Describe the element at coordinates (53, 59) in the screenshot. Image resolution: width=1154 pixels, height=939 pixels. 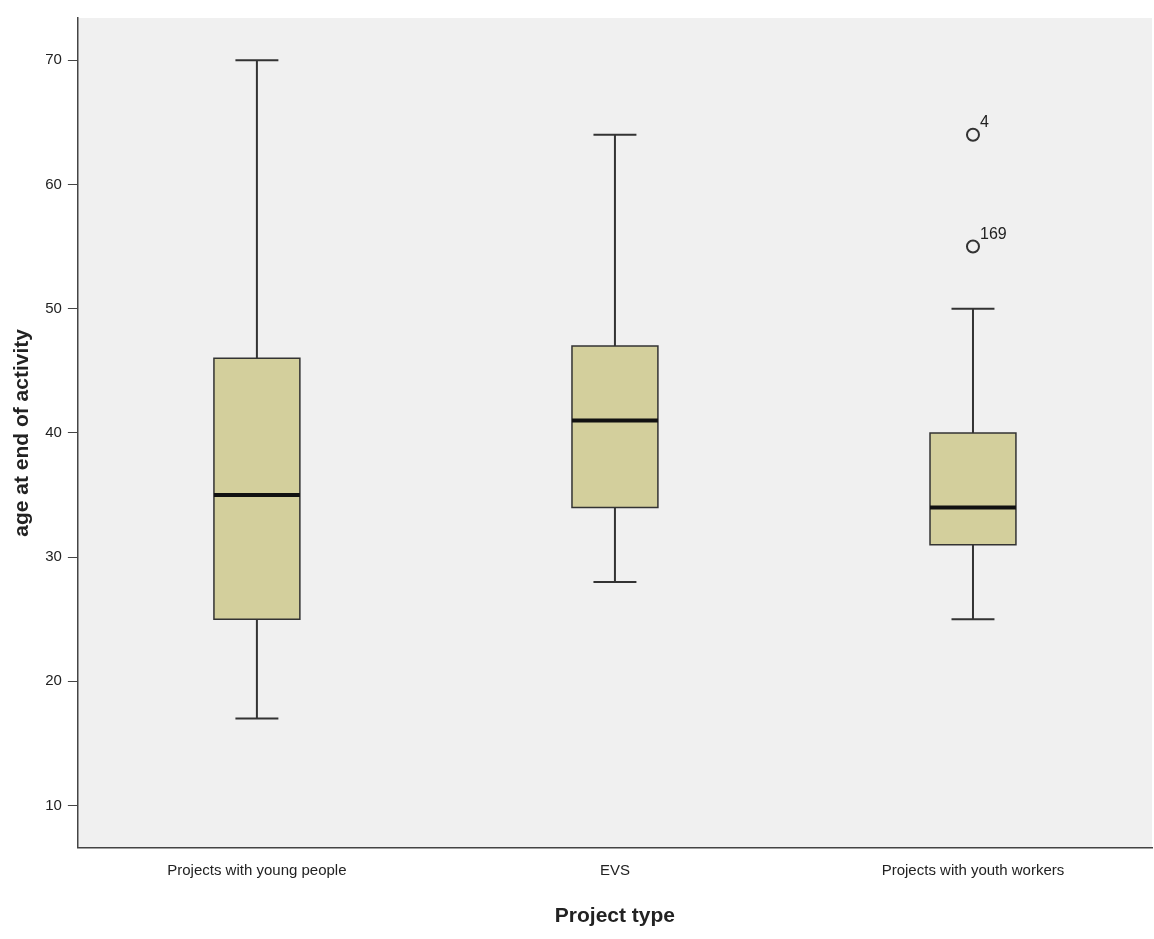
I see `y-tick-label: 70` at that location.